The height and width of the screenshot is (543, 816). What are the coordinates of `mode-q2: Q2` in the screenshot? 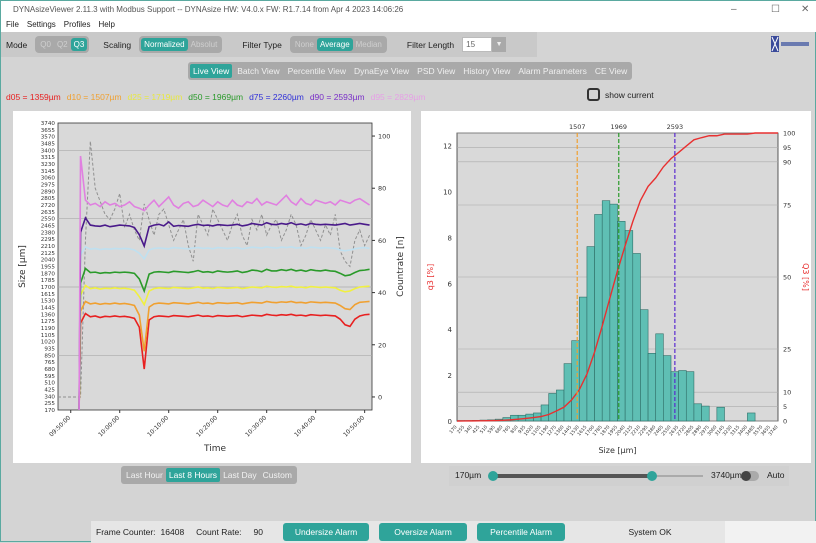 It's located at (62, 44).